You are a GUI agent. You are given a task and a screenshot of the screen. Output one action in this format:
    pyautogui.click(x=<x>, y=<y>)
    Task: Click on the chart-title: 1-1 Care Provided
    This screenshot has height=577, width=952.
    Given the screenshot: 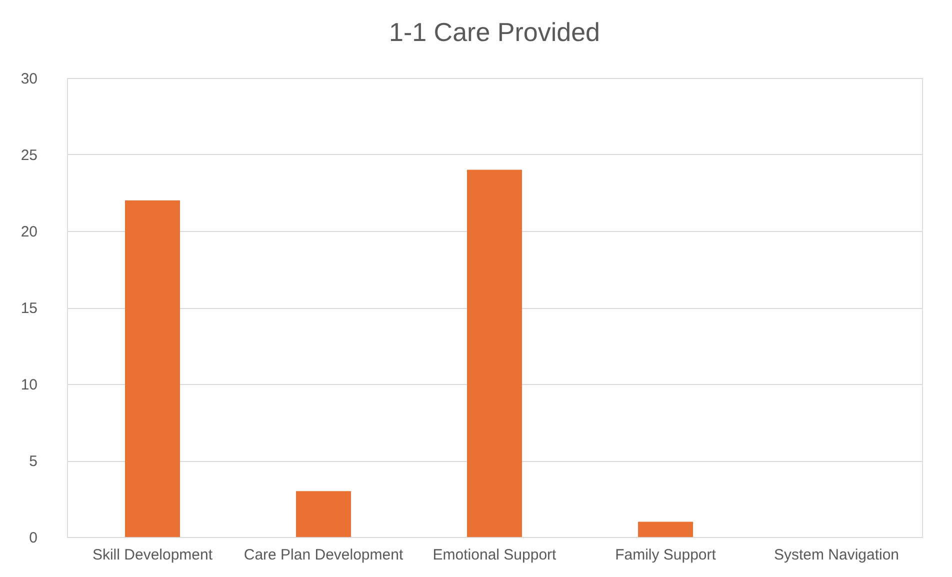 What is the action you would take?
    pyautogui.click(x=494, y=32)
    